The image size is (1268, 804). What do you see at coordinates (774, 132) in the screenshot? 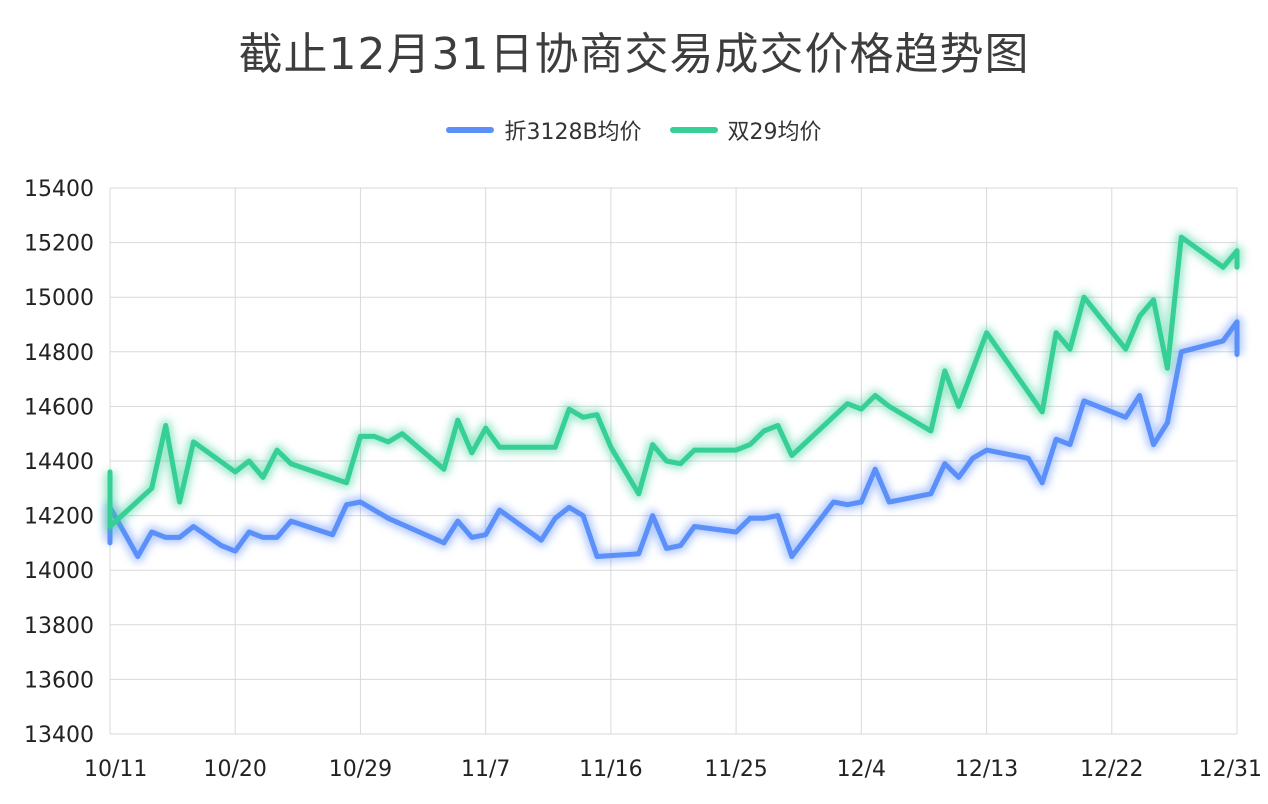
I see `legend-label-series-2: 双29均价` at bounding box center [774, 132].